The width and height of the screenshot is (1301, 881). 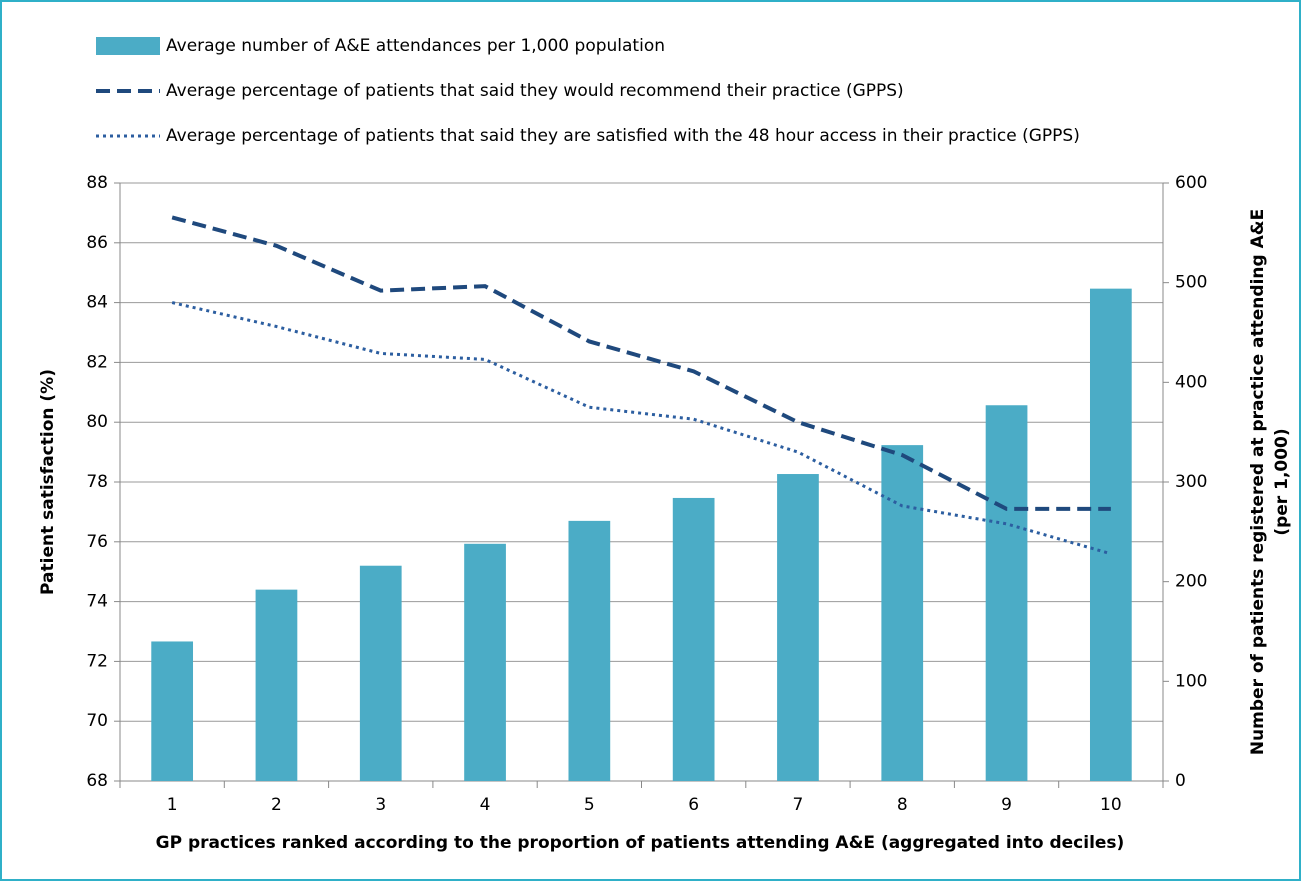 What do you see at coordinates (1191, 582) in the screenshot?
I see `y2-tick-label: 200` at bounding box center [1191, 582].